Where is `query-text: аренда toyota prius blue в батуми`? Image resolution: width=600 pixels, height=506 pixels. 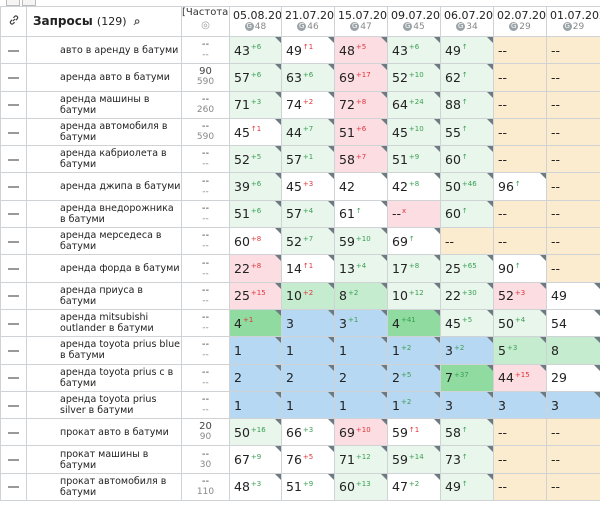 query-text: аренда toyota prius blue в батуми is located at coordinates (104, 350).